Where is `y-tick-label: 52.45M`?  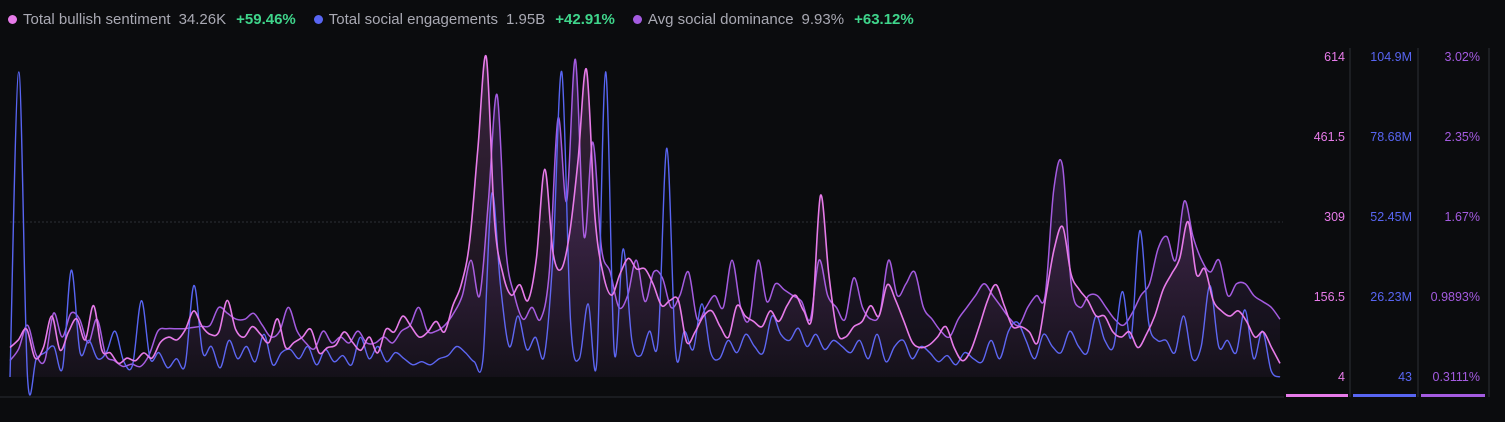 y-tick-label: 52.45M is located at coordinates (1391, 217).